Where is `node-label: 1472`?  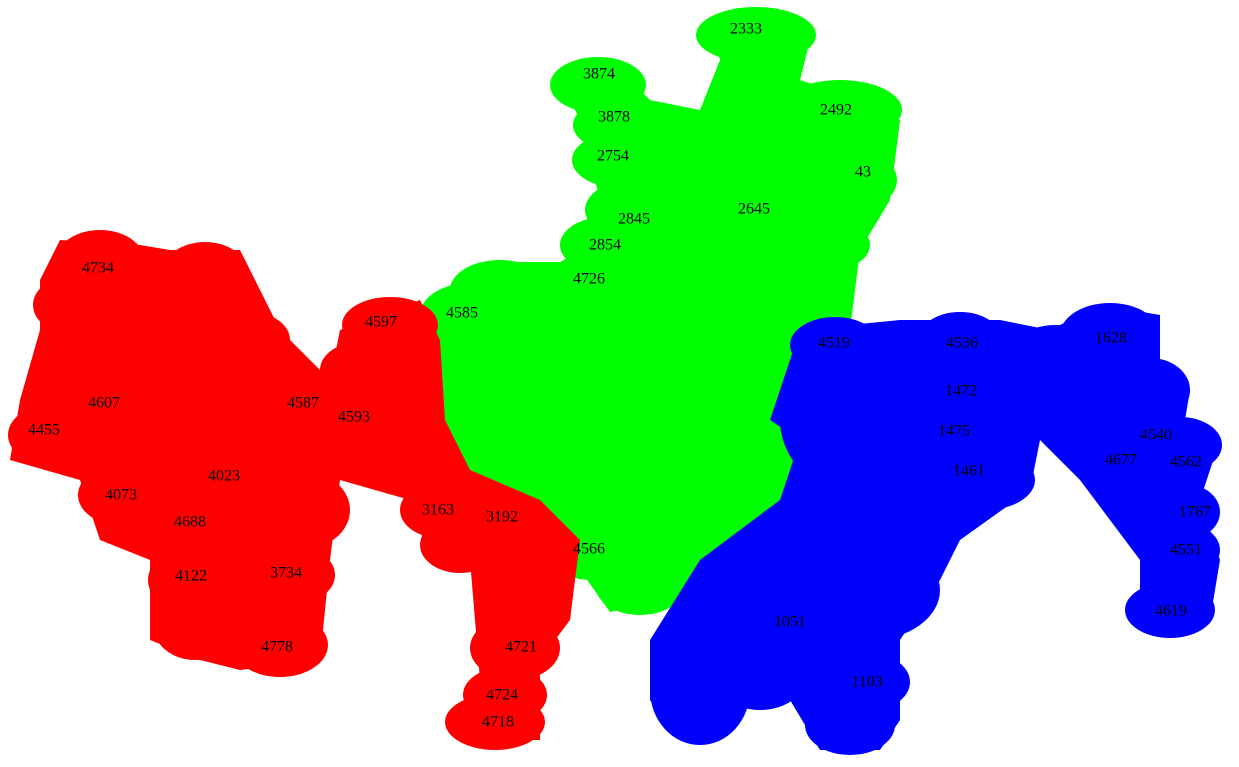 node-label: 1472 is located at coordinates (961, 391).